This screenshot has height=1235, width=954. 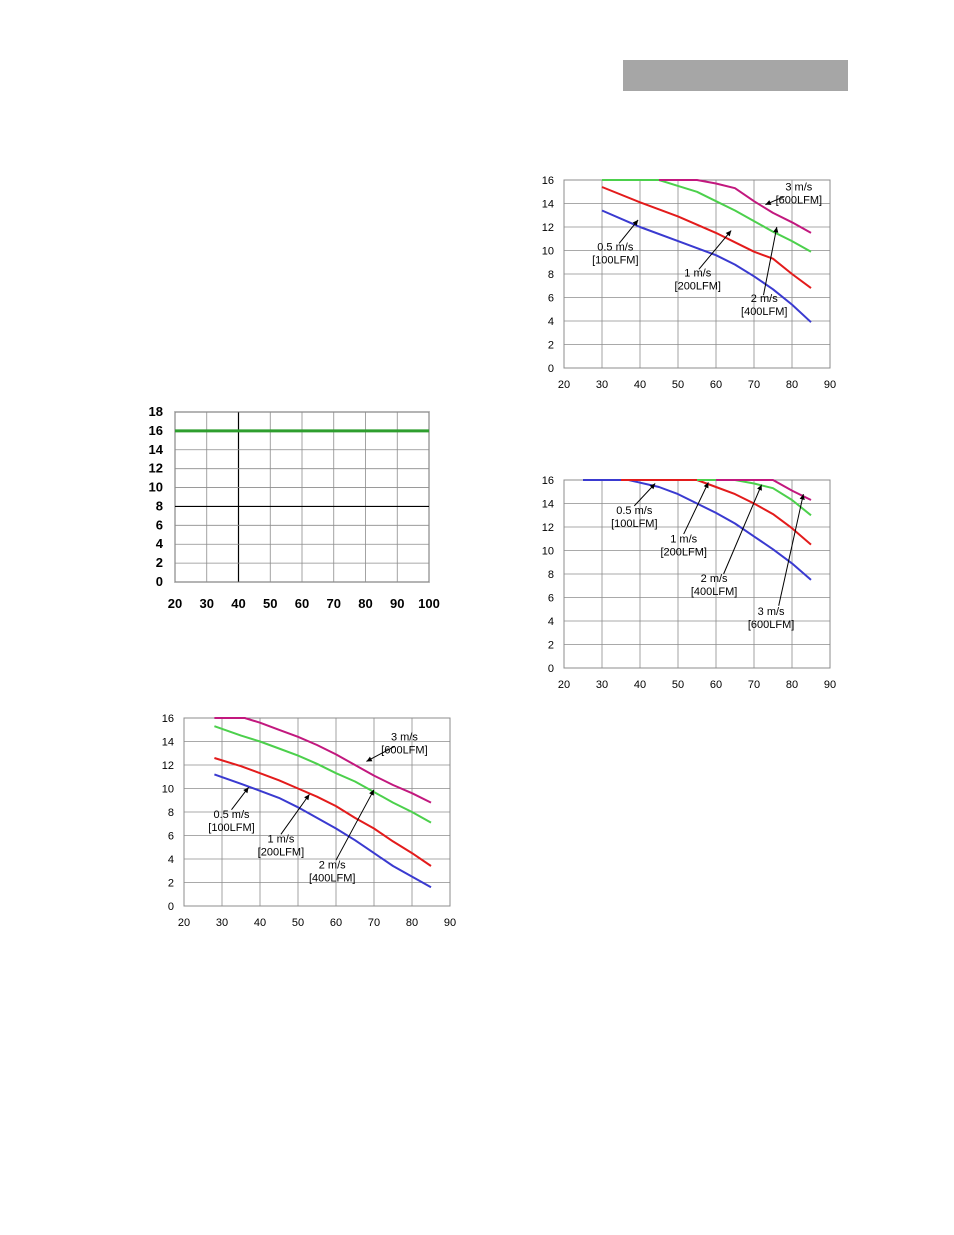 What do you see at coordinates (615, 261) in the screenshot?
I see `annotation-text: [100LFM]` at bounding box center [615, 261].